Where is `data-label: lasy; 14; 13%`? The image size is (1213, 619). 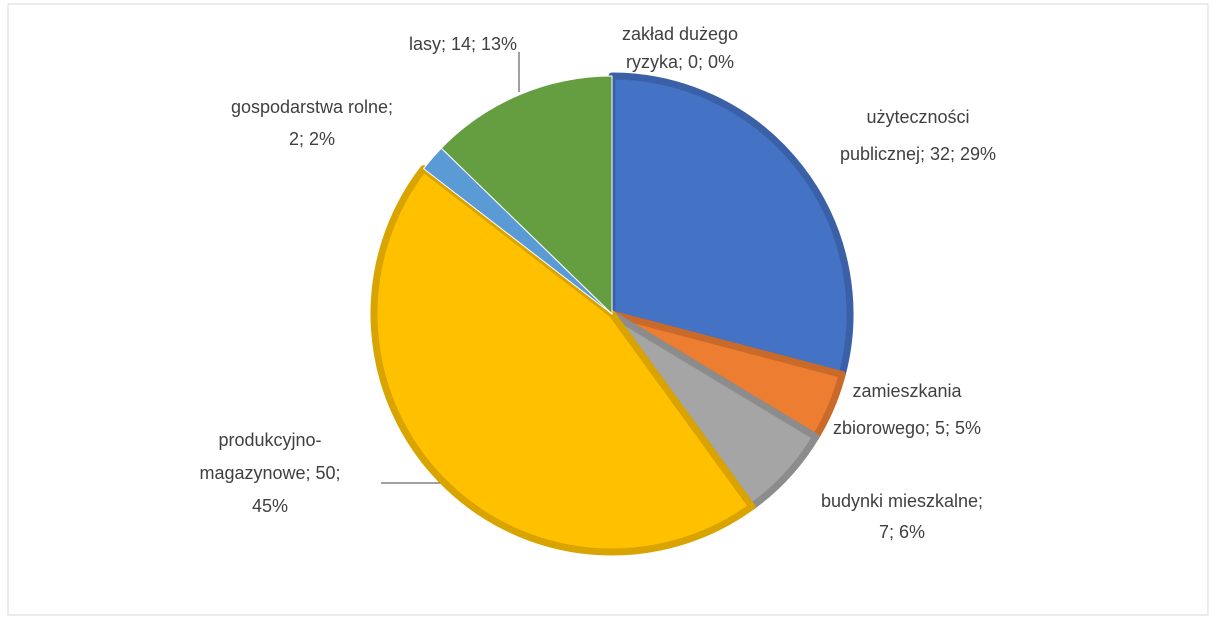 data-label: lasy; 14; 13% is located at coordinates (463, 44).